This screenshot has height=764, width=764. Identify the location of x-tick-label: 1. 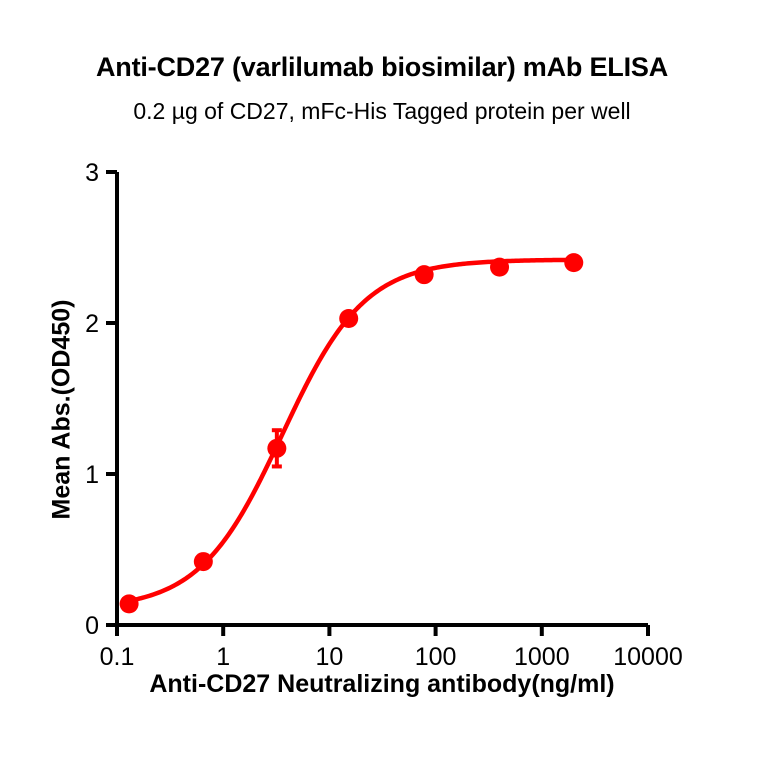
(223, 657).